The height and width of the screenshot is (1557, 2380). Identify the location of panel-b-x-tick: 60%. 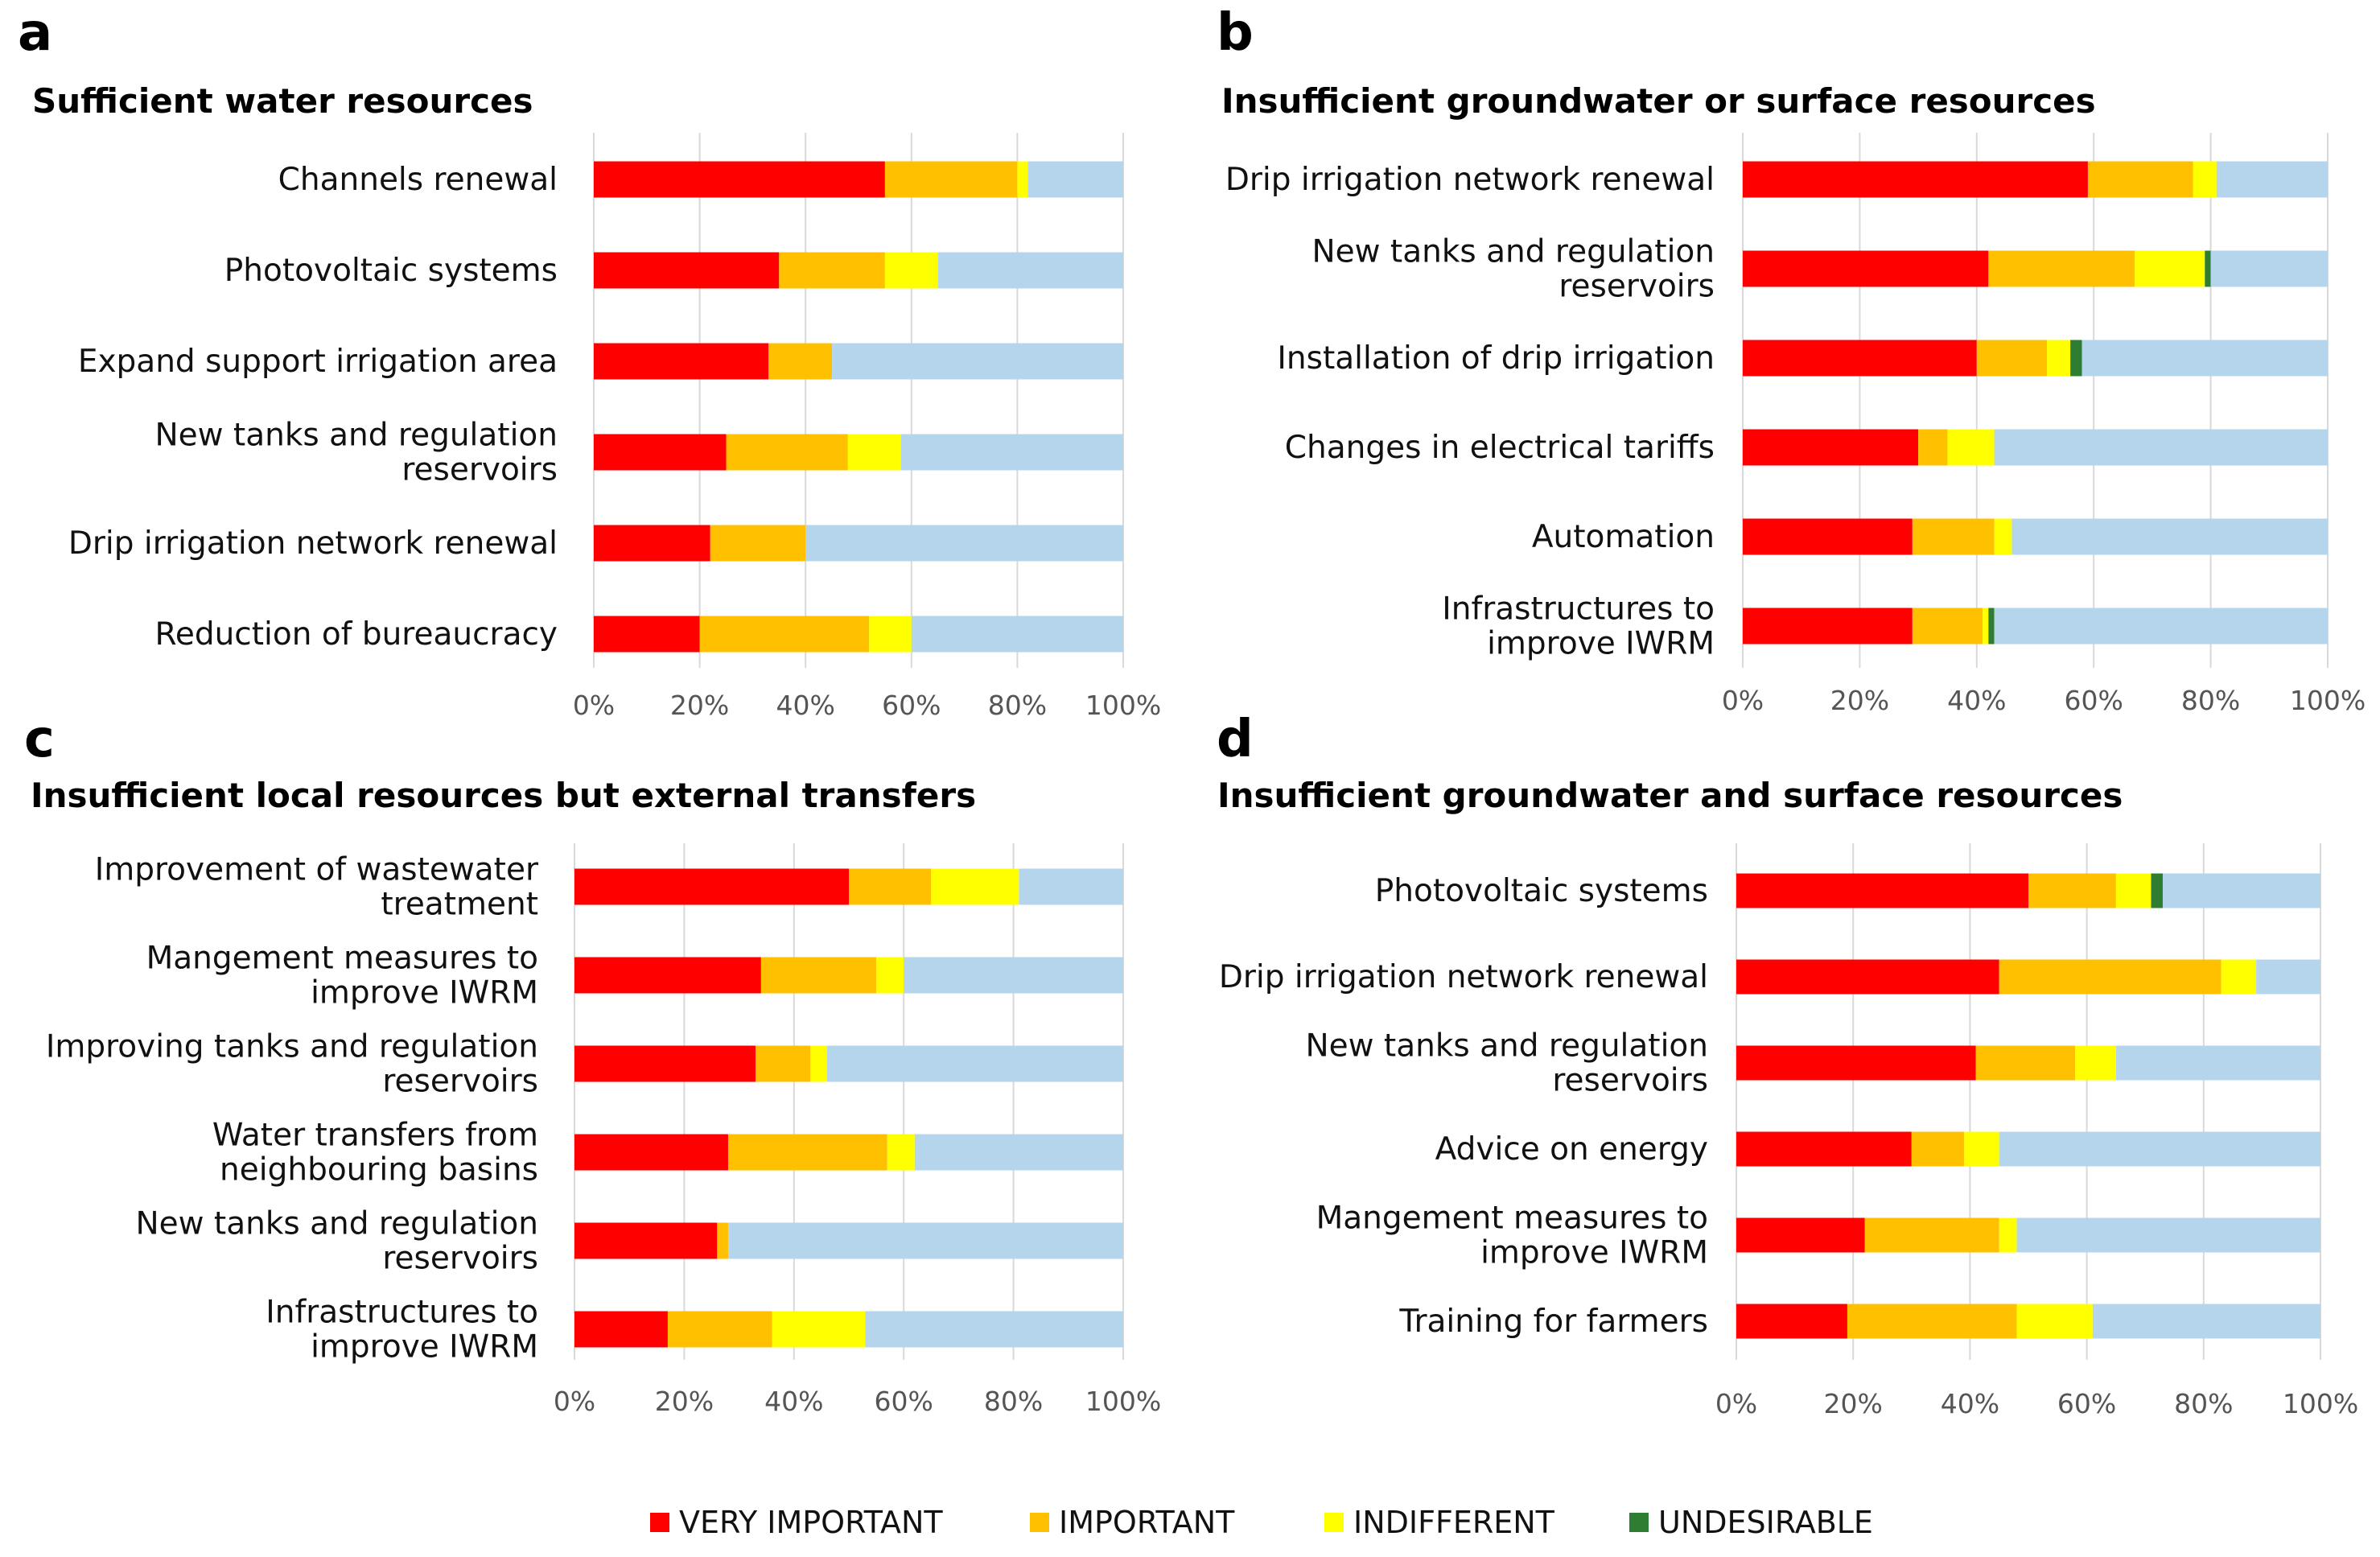
(2094, 700).